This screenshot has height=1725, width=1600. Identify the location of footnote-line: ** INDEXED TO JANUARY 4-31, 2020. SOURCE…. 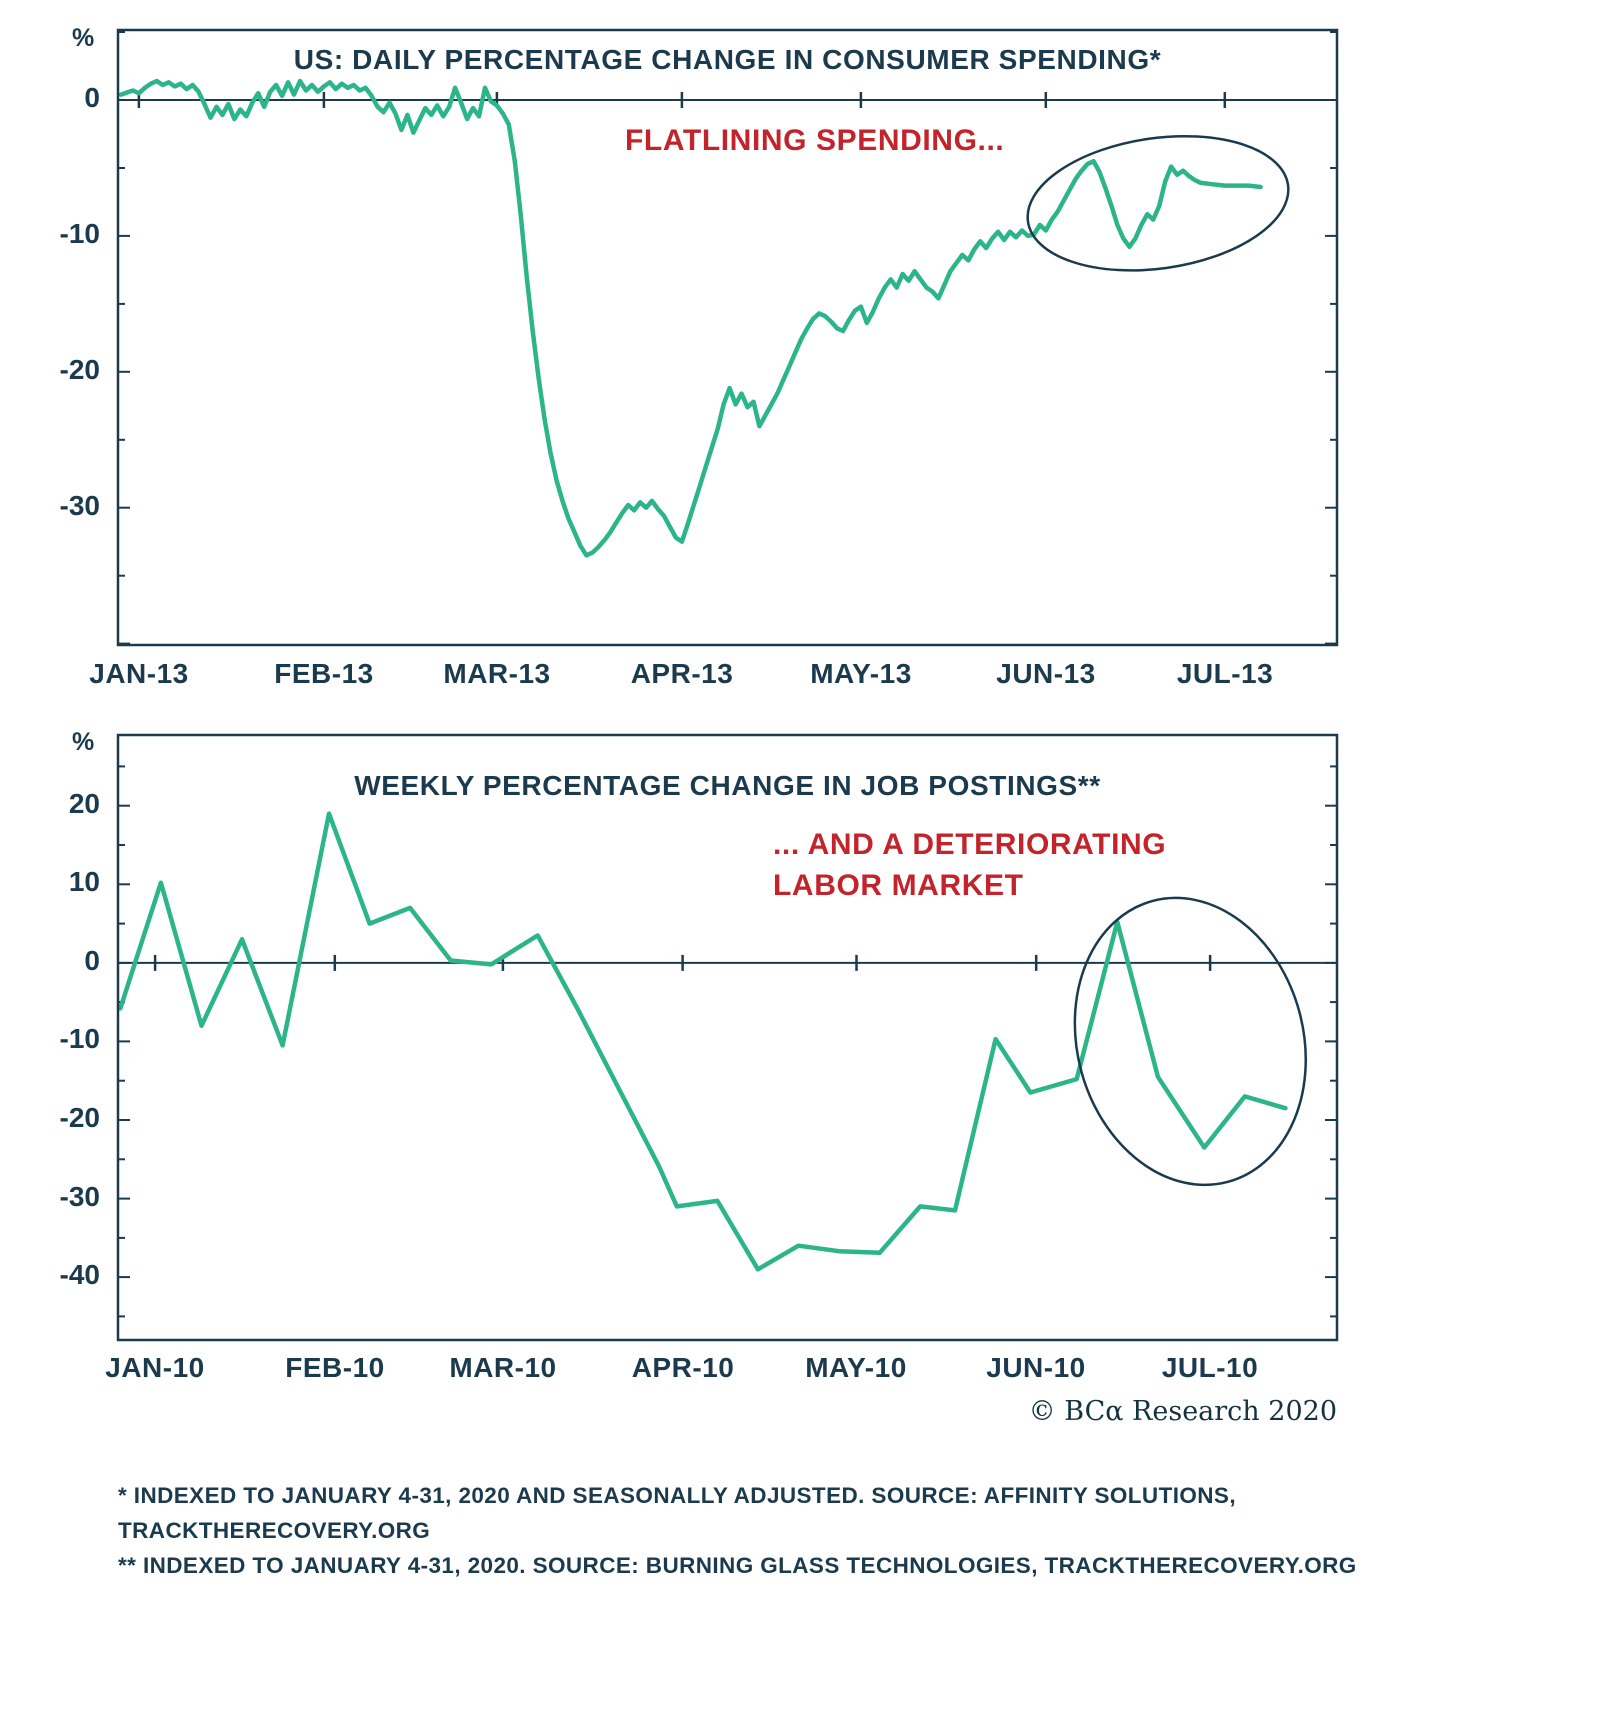
(737, 1565).